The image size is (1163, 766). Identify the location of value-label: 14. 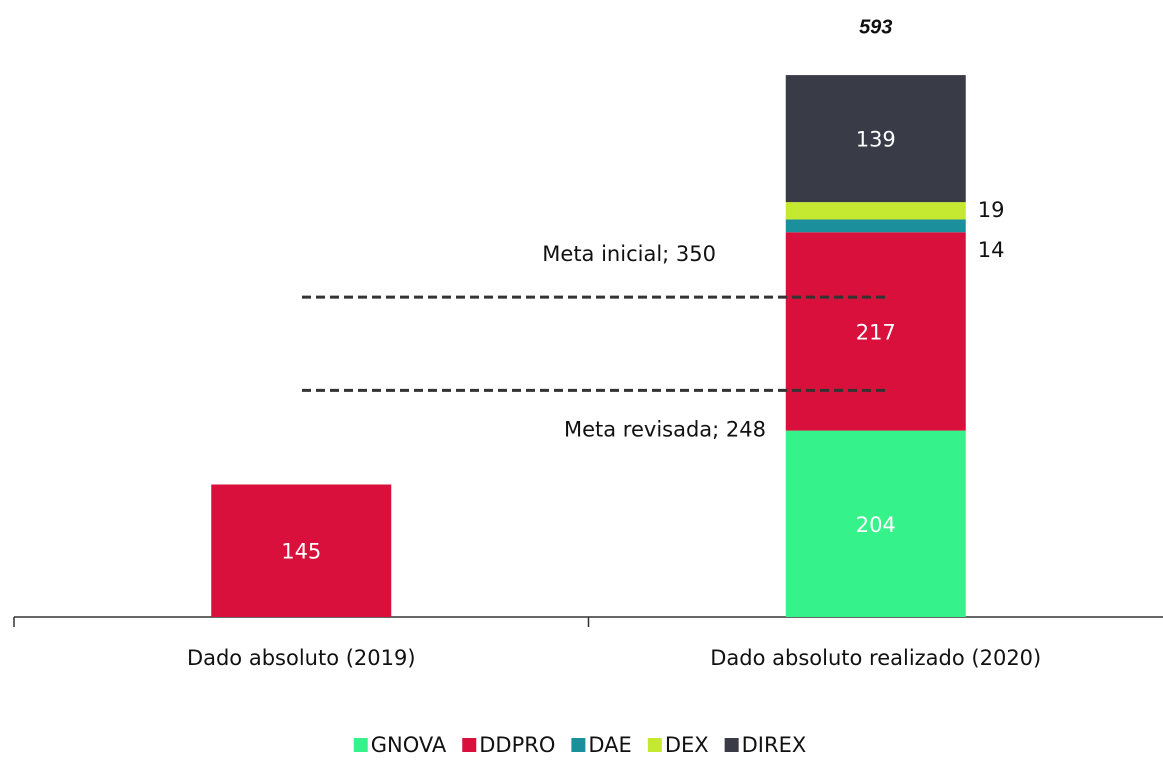
(991, 250).